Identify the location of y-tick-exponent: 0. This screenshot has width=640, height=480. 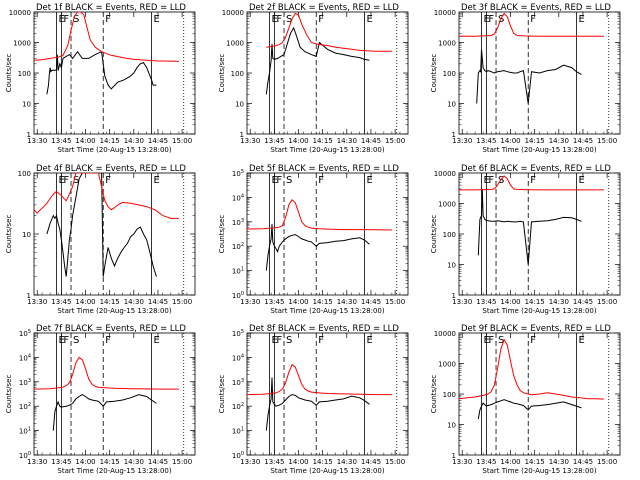
(242, 294).